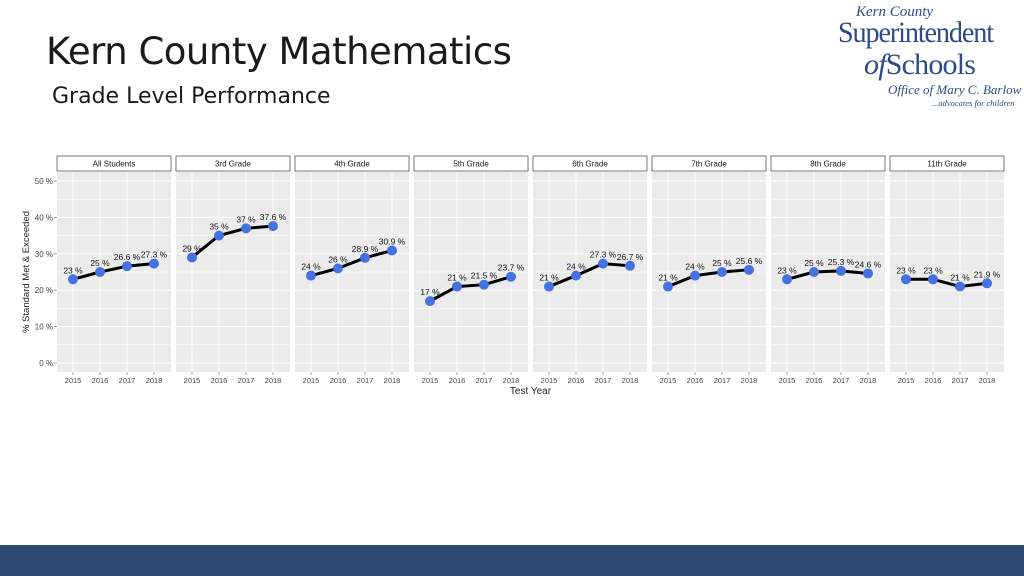  What do you see at coordinates (930, 64) in the screenshot?
I see `logo-schools-word: Schools` at bounding box center [930, 64].